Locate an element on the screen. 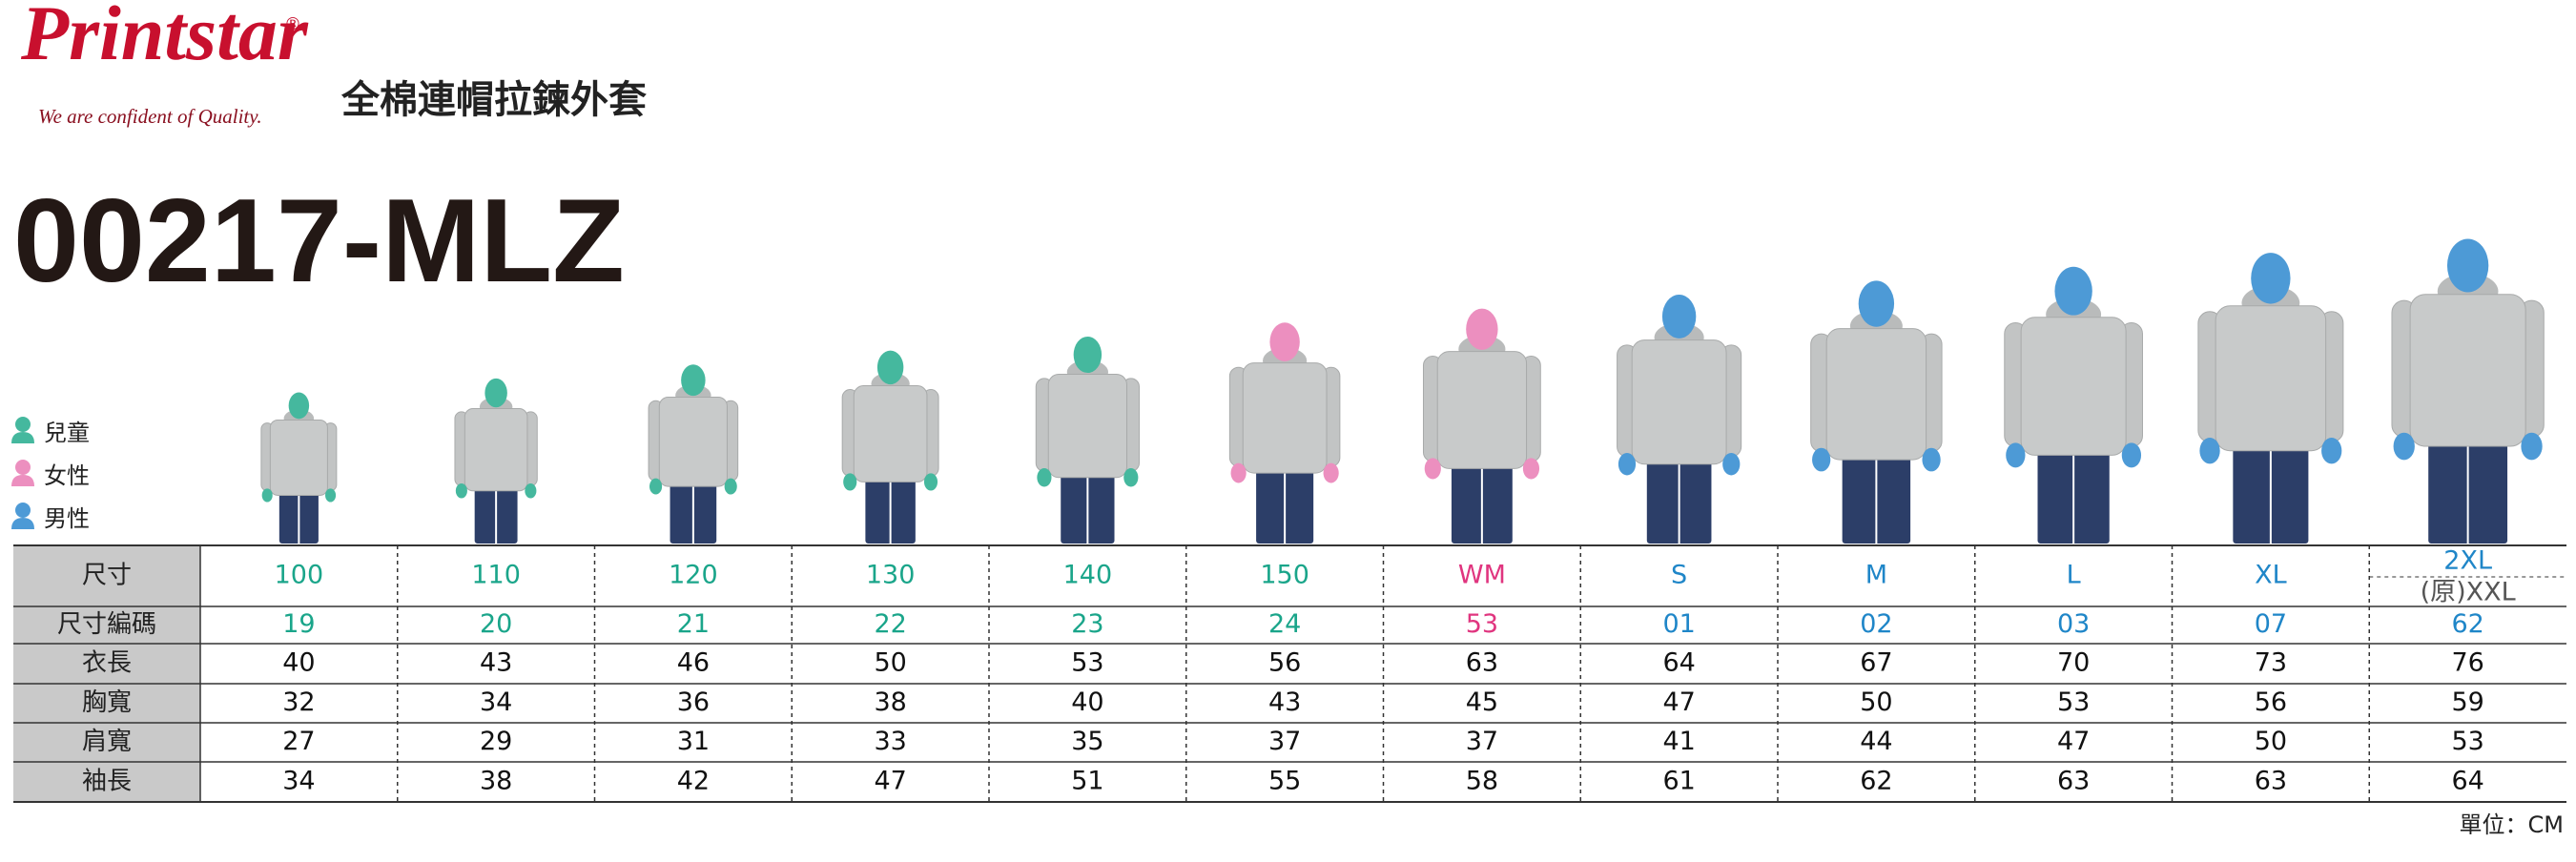  measurement: 76 is located at coordinates (2467, 663).